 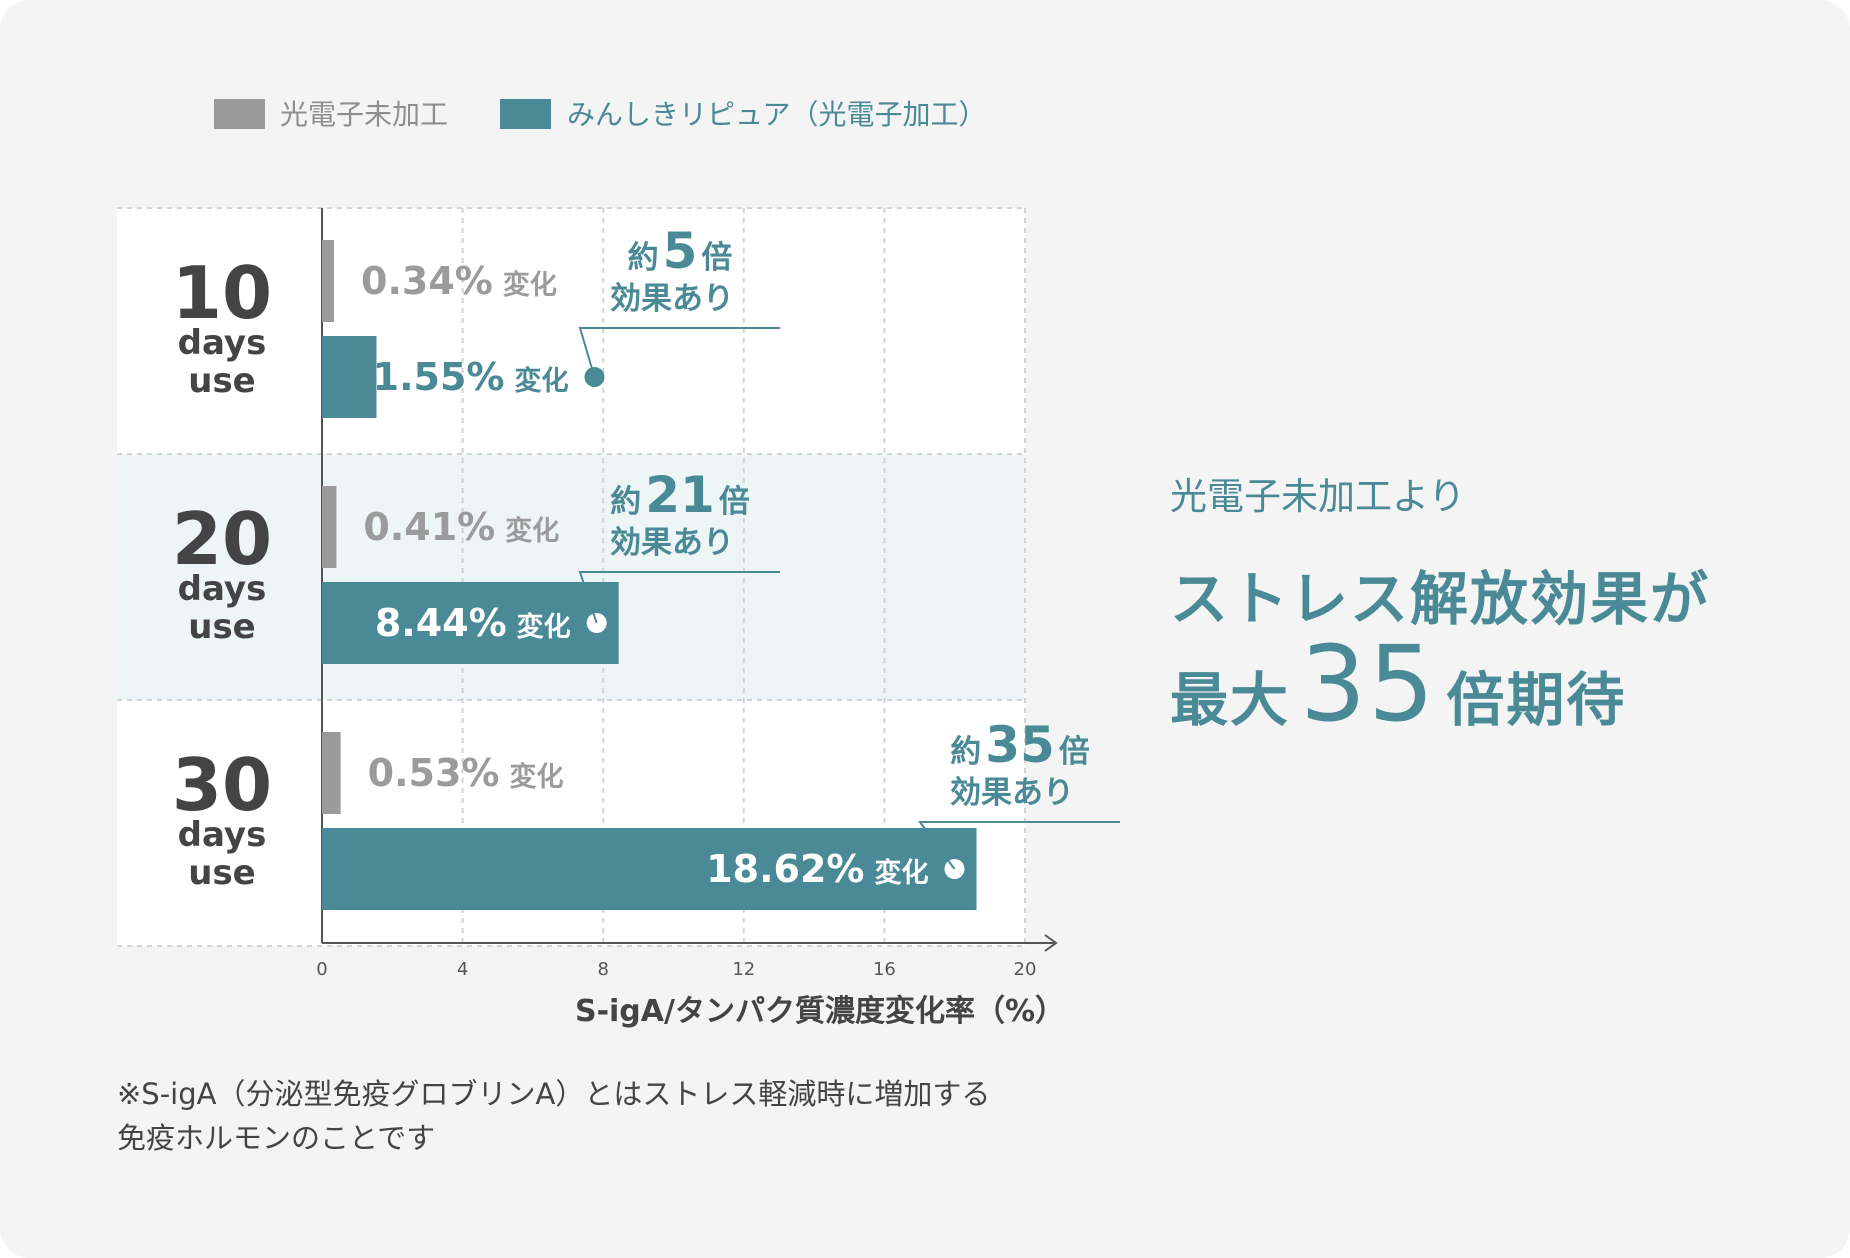 What do you see at coordinates (1440, 691) in the screenshot?
I see `headline-line2: 最大35 倍期待` at bounding box center [1440, 691].